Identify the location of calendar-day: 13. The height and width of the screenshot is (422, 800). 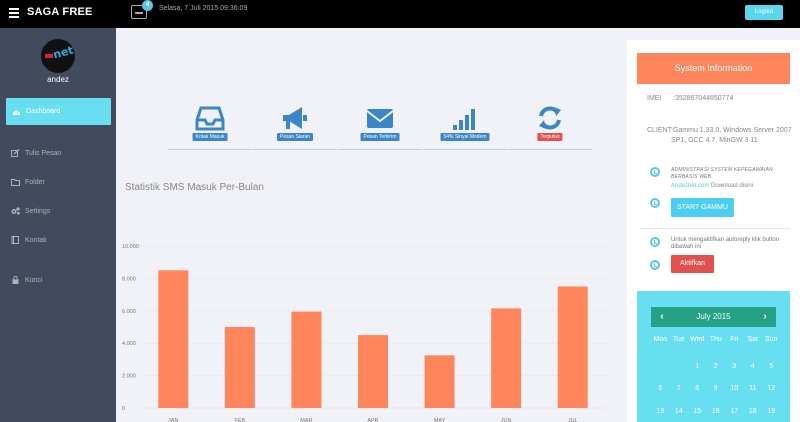
(660, 411).